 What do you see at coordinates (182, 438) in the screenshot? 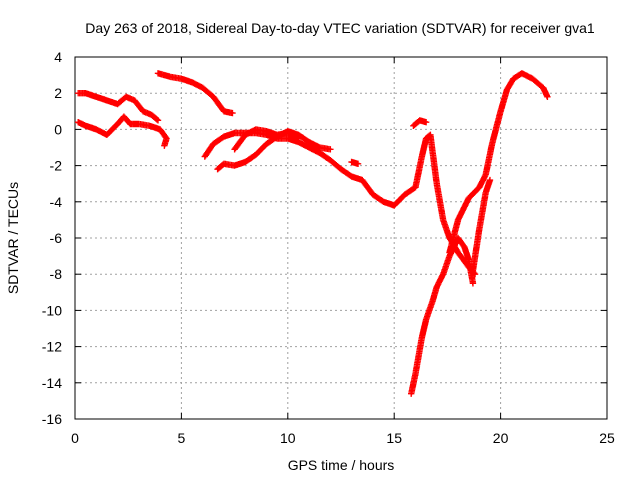
I see `x-tick-label: 5` at bounding box center [182, 438].